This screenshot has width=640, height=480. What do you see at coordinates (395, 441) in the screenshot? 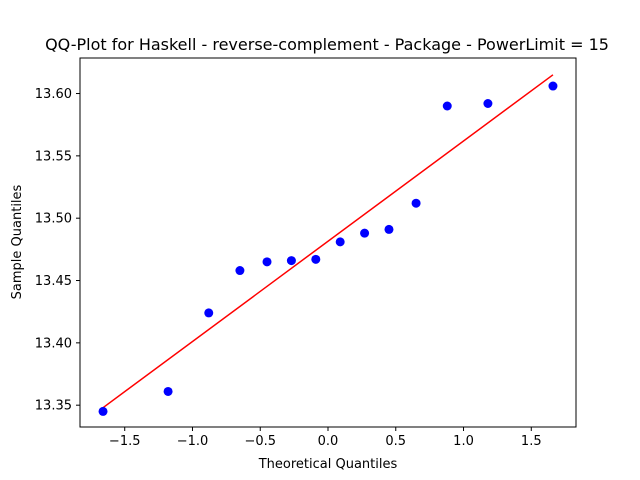
I see `x-tick-label: 0.5` at bounding box center [395, 441].